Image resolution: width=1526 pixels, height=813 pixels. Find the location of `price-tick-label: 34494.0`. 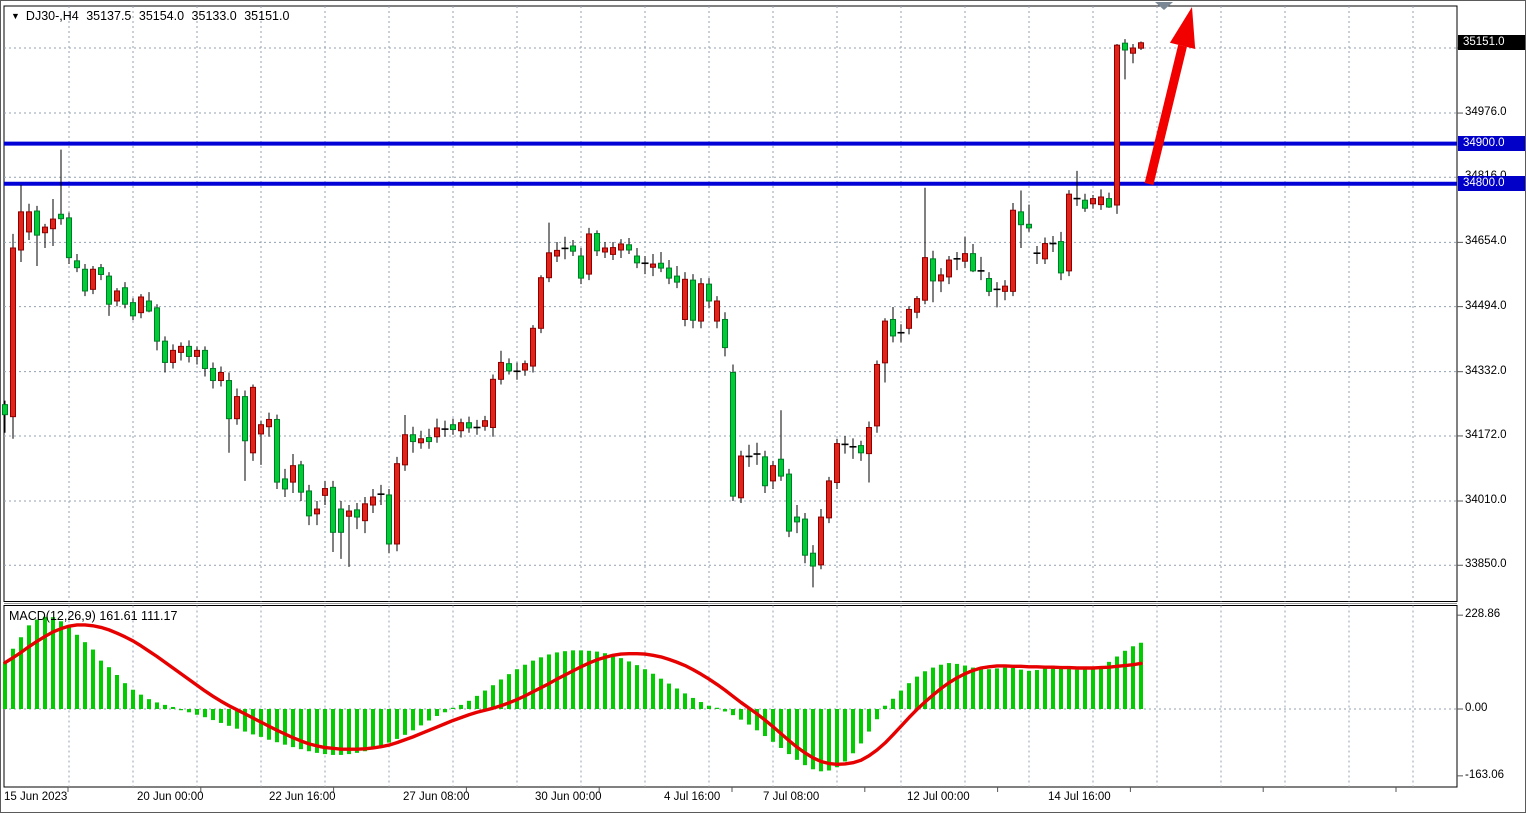

price-tick-label: 34494.0 is located at coordinates (1486, 305).